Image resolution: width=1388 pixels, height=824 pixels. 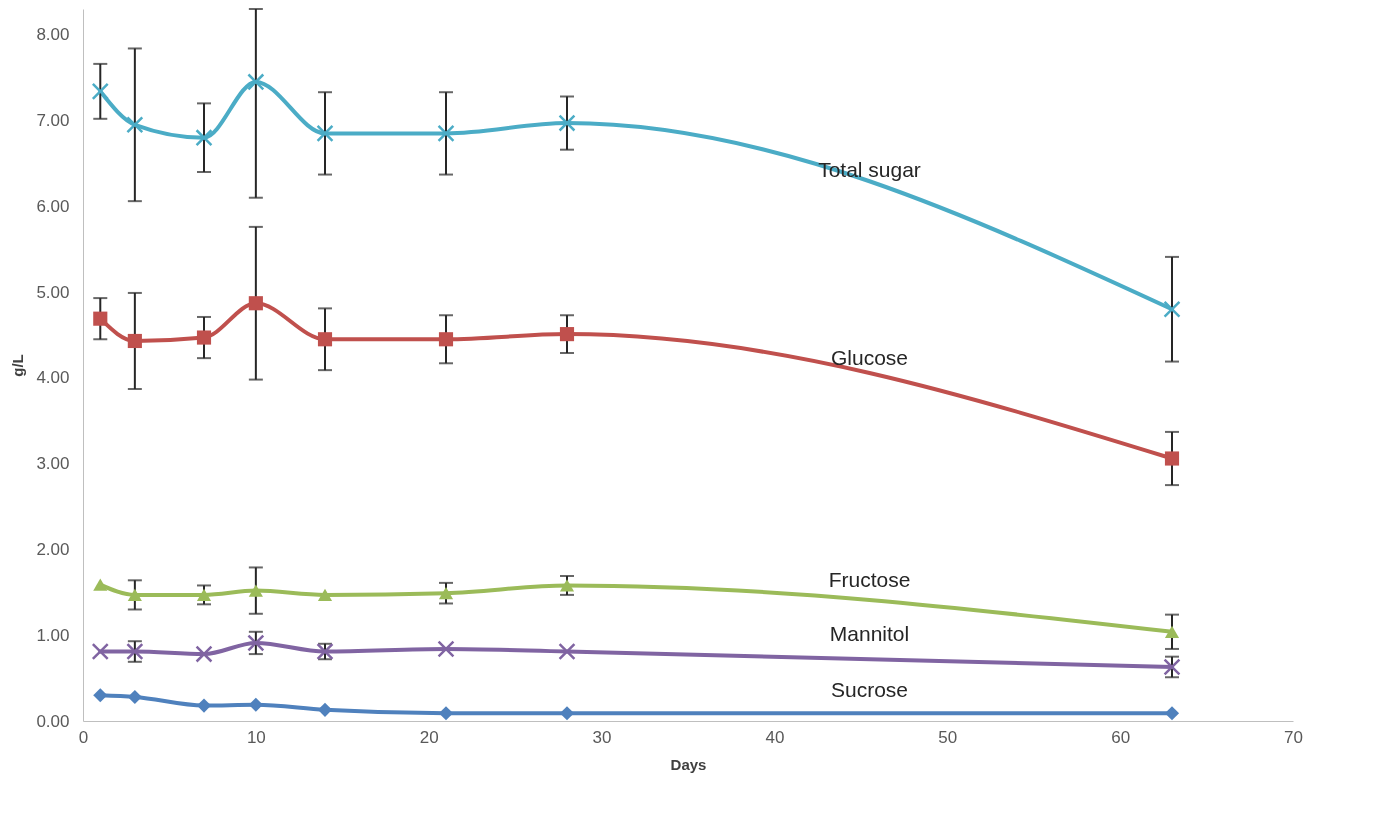 I want to click on y-tick-label: 0.00, so click(x=53, y=721).